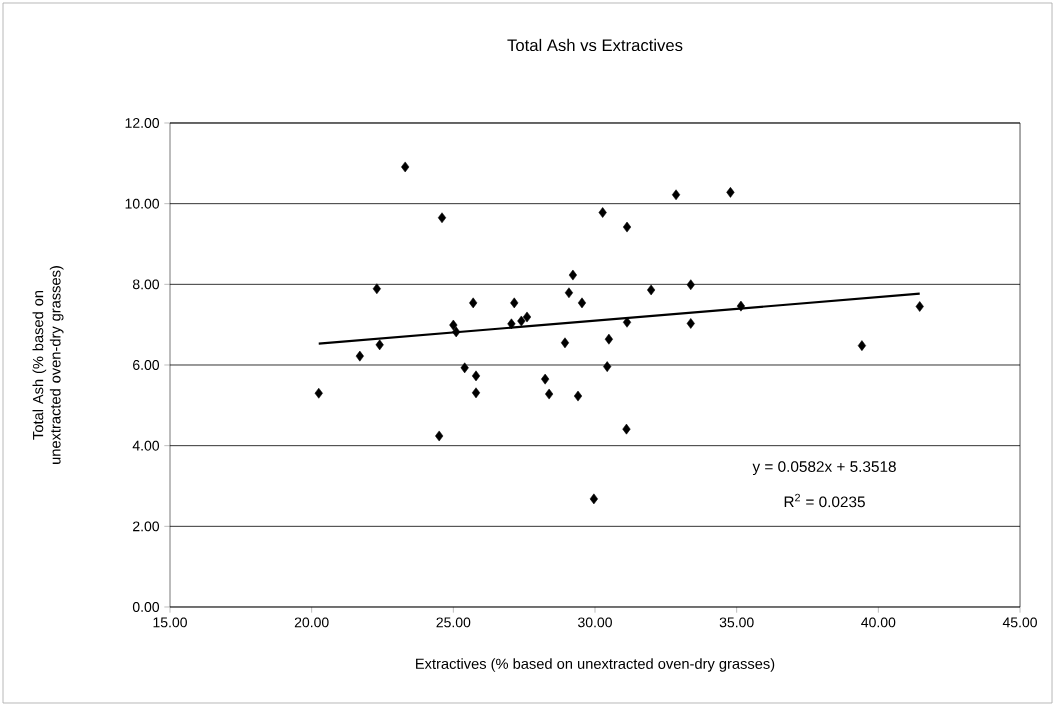  Describe the element at coordinates (595, 665) in the screenshot. I see `x-axis-title: Extractives (% based on unextracted oven-dry grasses)` at that location.